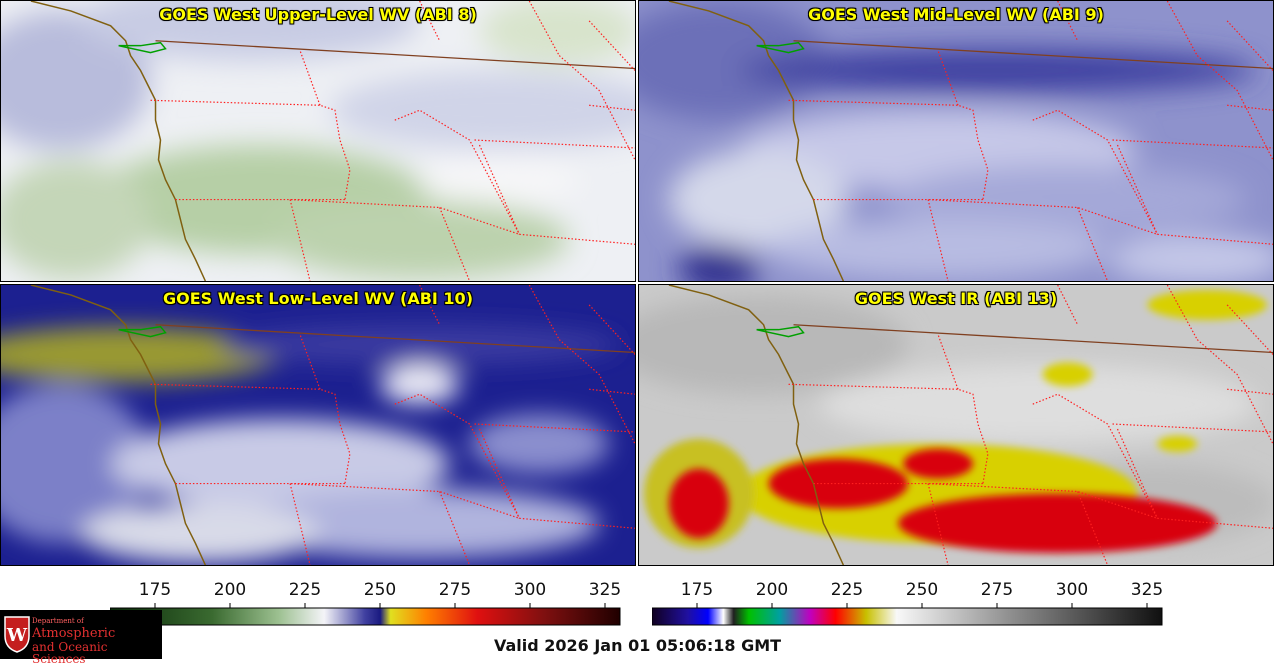  I want to click on colorbar-ir-svg: 175 200 225 250 275 300 325, so click(907, 603).